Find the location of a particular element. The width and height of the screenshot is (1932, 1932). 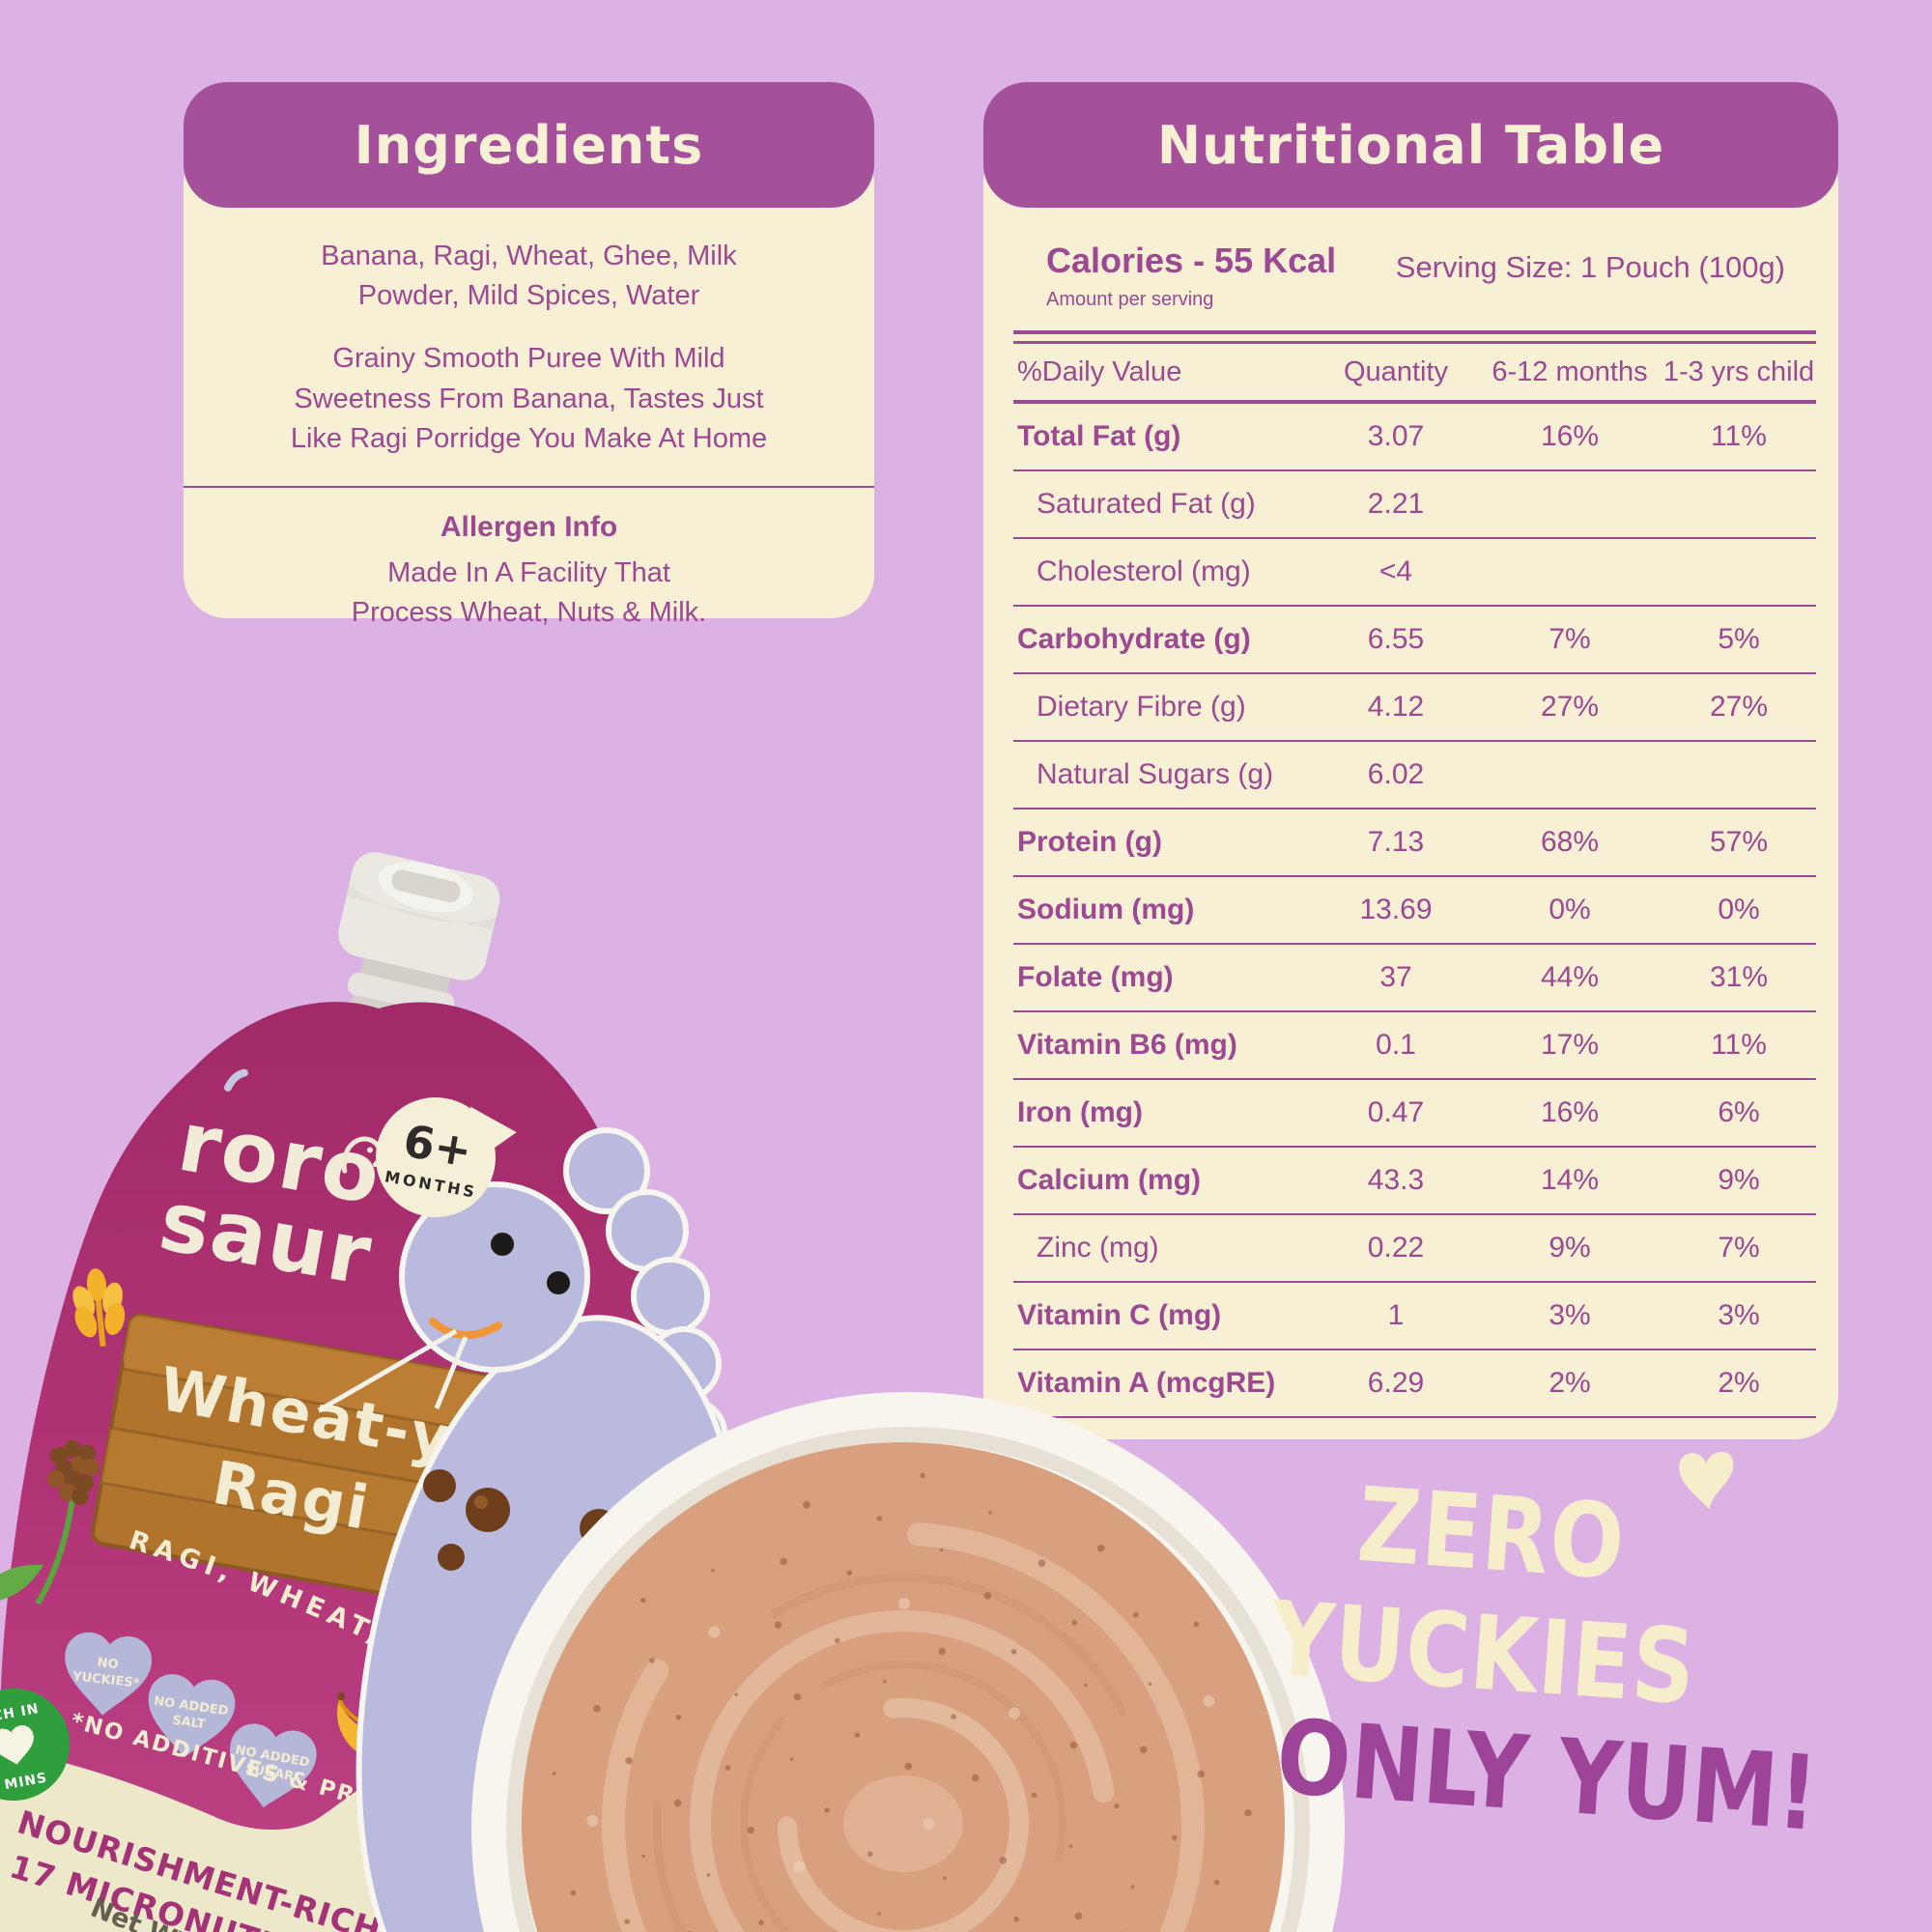

nutrient-value: 27% is located at coordinates (1570, 707).